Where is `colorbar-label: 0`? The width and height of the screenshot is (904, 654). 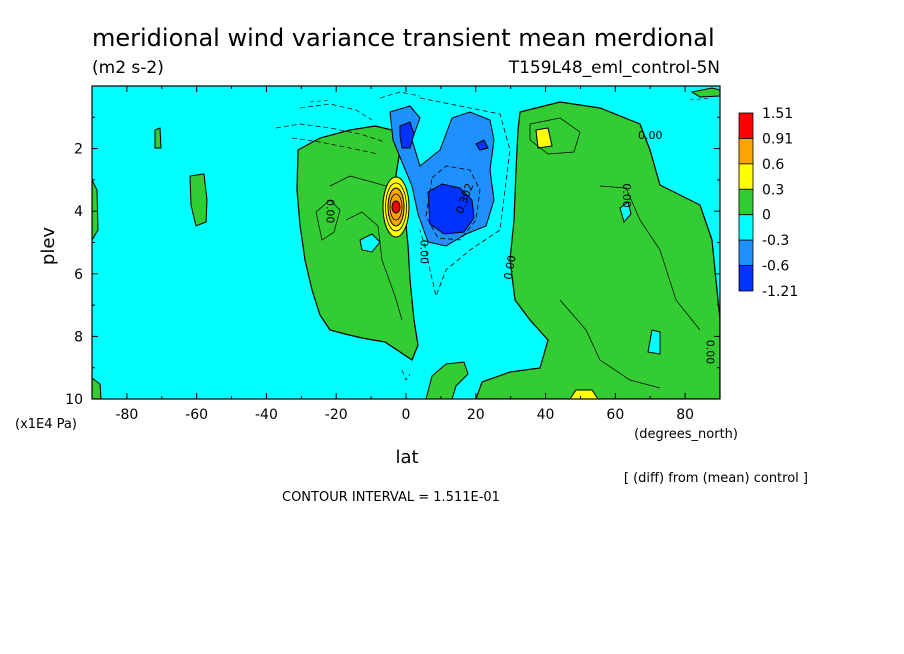
colorbar-label: 0 is located at coordinates (766, 216).